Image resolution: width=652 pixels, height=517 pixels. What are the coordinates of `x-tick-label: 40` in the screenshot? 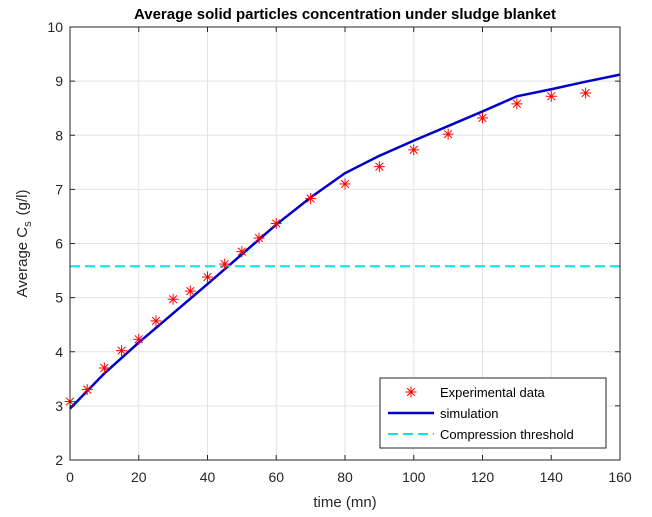 It's located at (208, 477).